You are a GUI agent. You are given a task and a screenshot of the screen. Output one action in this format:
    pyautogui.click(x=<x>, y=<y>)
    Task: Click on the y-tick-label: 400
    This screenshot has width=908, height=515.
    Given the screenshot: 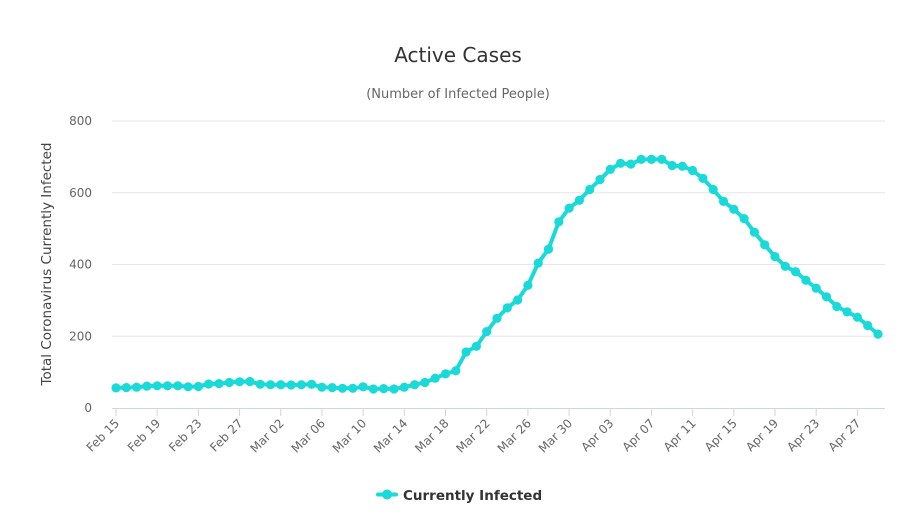 What is the action you would take?
    pyautogui.click(x=80, y=265)
    